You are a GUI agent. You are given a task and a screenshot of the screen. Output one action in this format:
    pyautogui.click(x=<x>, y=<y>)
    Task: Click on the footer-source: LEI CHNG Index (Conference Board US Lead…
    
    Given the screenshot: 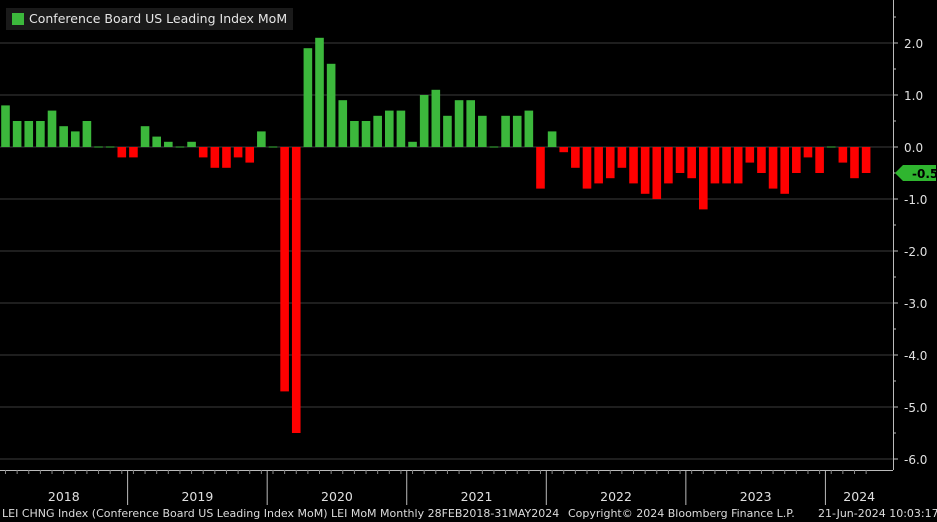 What is the action you would take?
    pyautogui.click(x=281, y=513)
    